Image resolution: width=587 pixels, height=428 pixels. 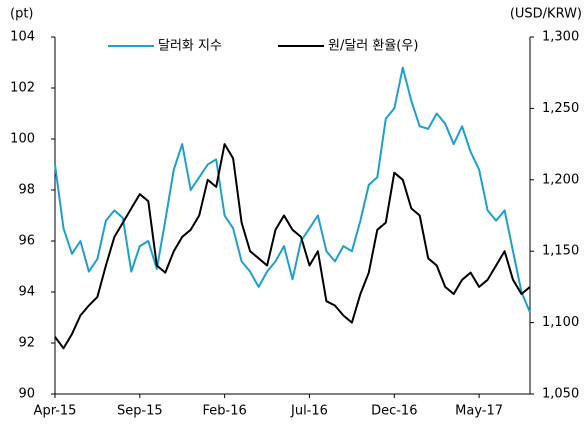 What do you see at coordinates (560, 322) in the screenshot?
I see `y2-tick-label: 1,100` at bounding box center [560, 322].